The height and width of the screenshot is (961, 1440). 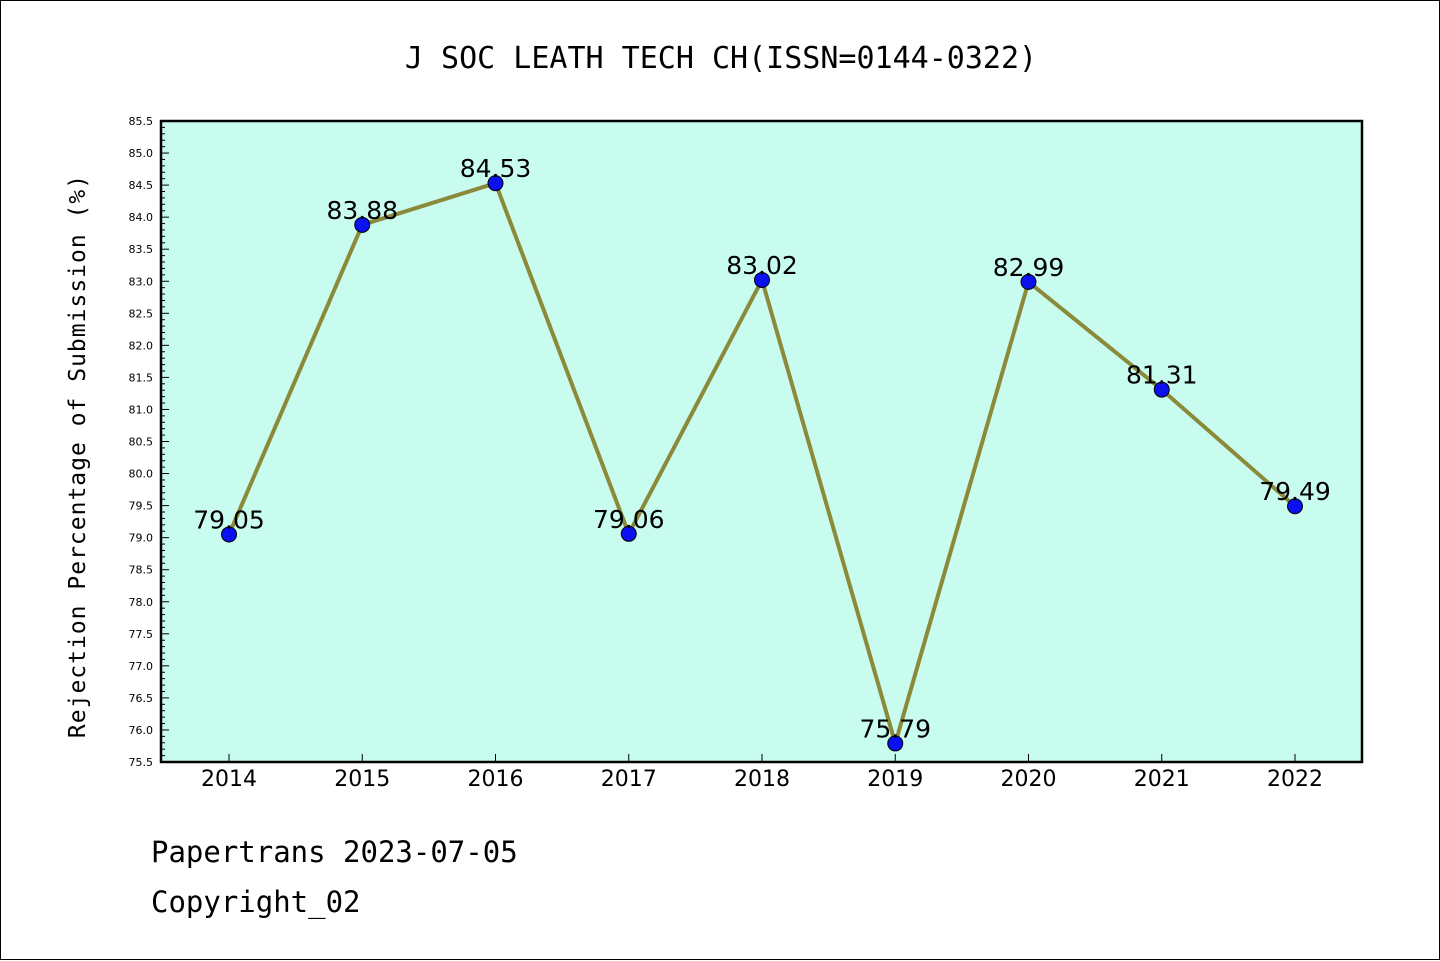 I want to click on y-tick-label: 76.0, so click(x=141, y=730).